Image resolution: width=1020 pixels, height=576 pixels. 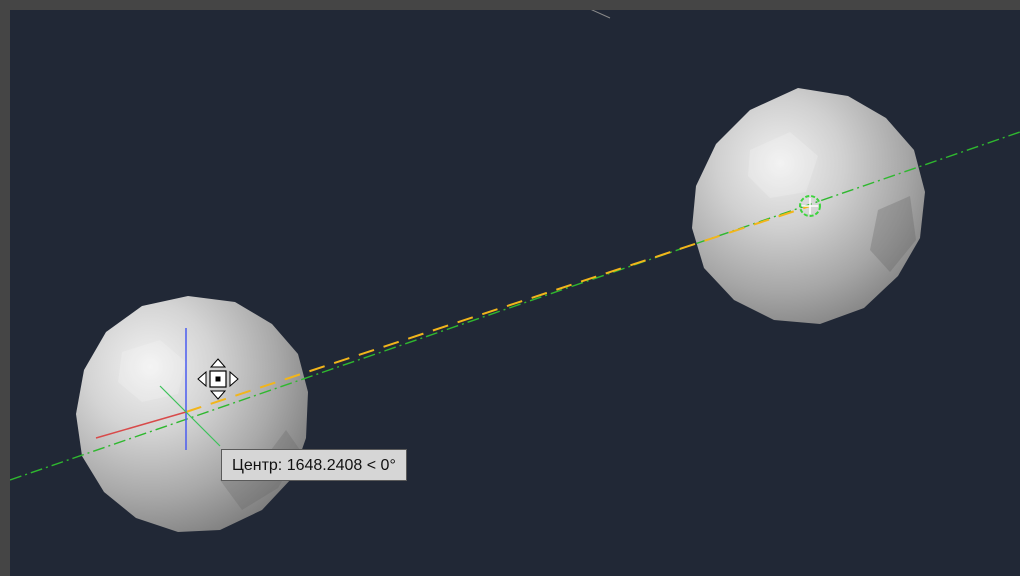 What do you see at coordinates (203, 429) in the screenshot?
I see `y-axis-neg-icon` at bounding box center [203, 429].